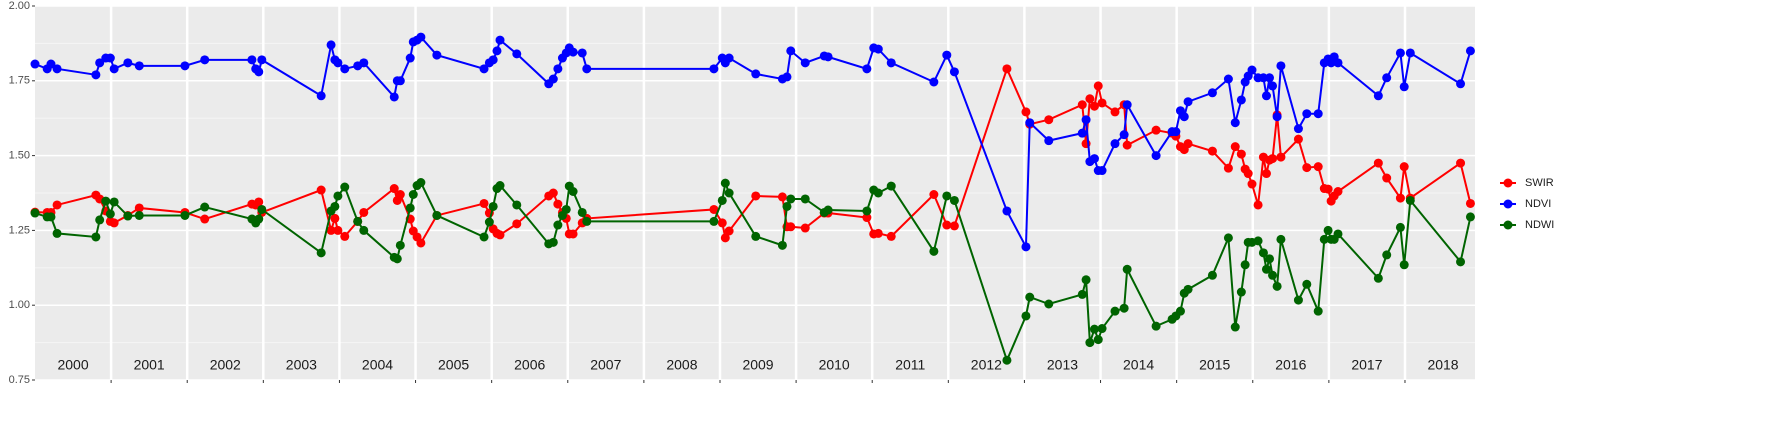 The image size is (1773, 442). What do you see at coordinates (19, 81) in the screenshot?
I see `y-tick-label: 1.75` at bounding box center [19, 81].